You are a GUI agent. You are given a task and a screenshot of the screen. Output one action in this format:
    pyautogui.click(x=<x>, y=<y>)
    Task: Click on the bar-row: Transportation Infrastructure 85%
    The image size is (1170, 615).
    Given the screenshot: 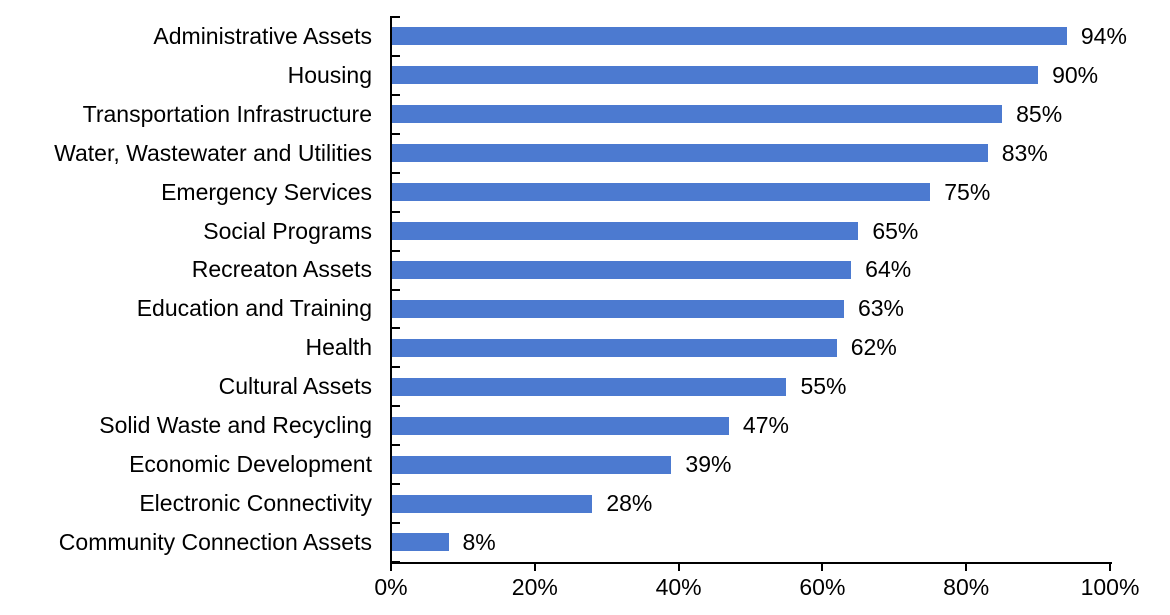 What is the action you would take?
    pyautogui.click(x=555, y=114)
    